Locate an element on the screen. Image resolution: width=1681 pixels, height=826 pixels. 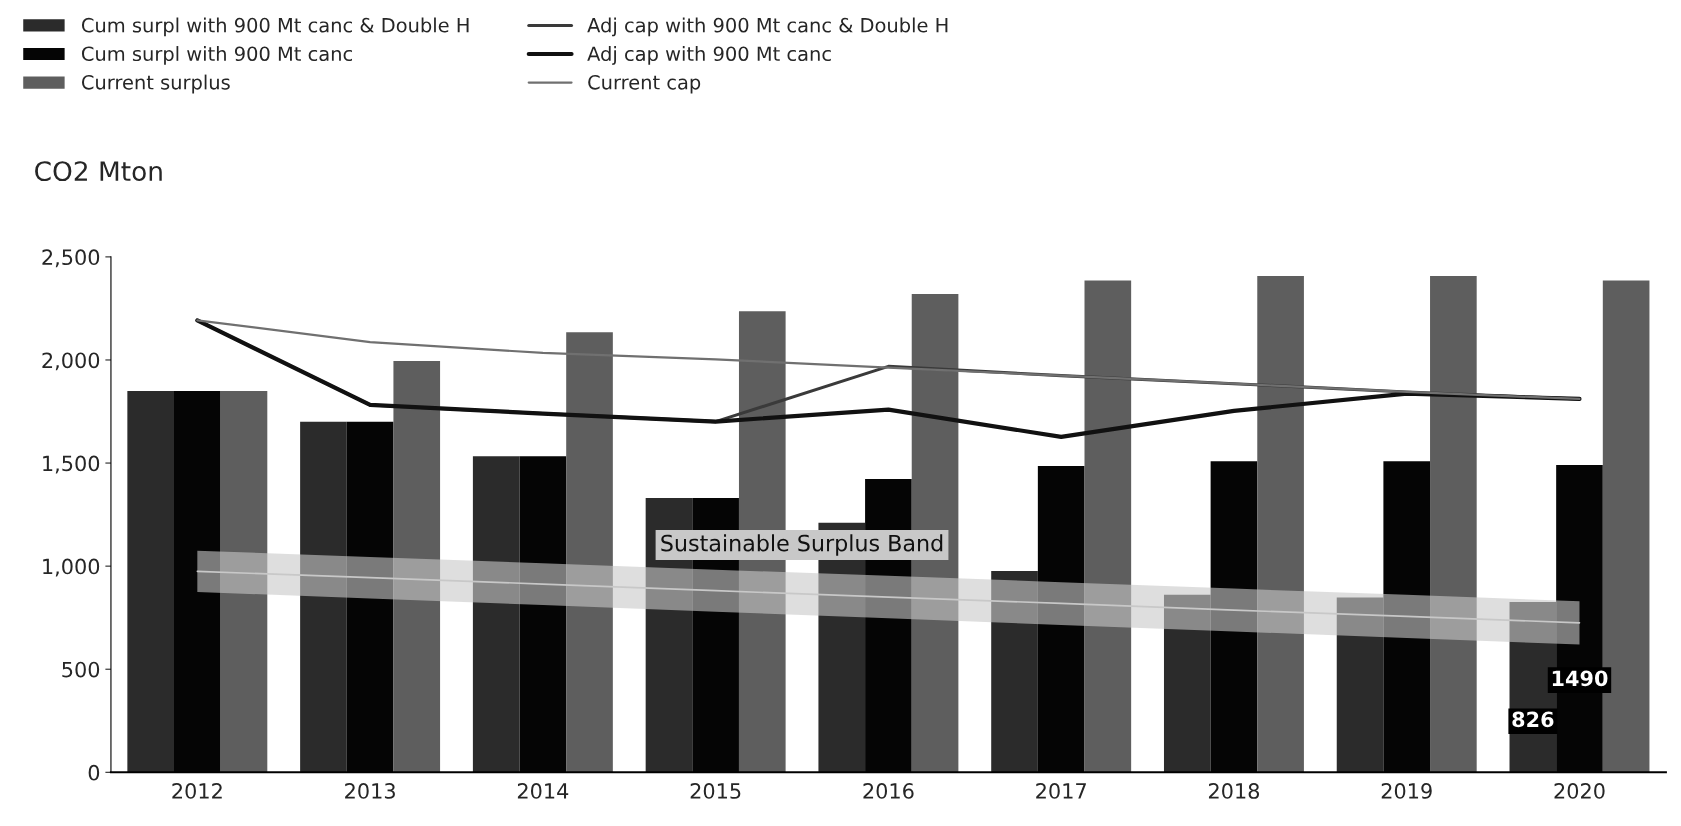
y-axis-title: CO2 Mton is located at coordinates (98, 171).